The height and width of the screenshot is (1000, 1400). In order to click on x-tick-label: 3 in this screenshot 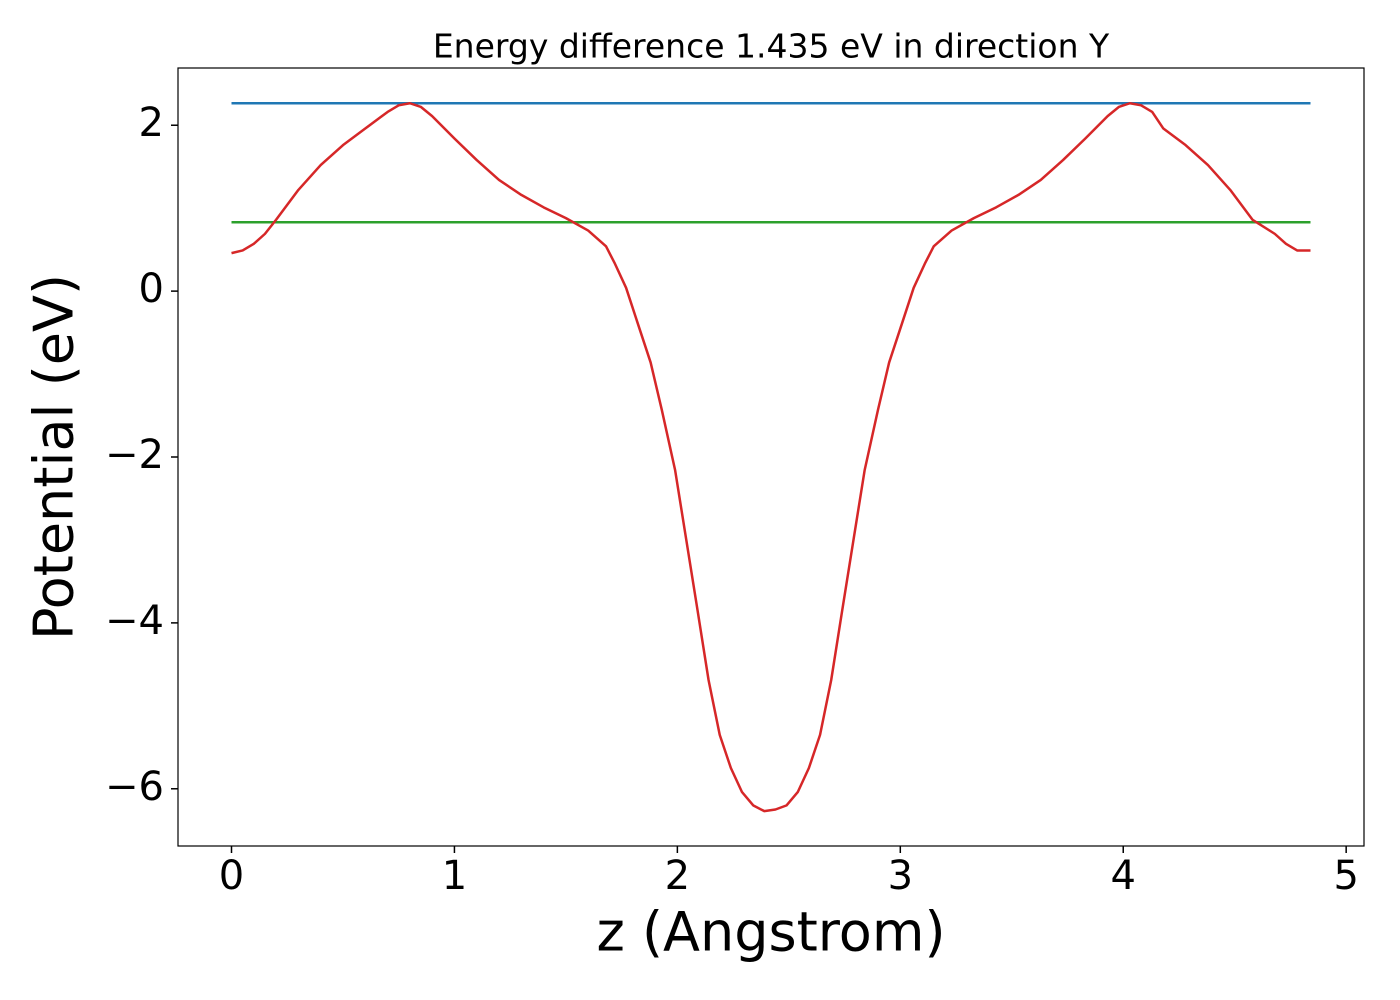, I will do `click(900, 876)`.